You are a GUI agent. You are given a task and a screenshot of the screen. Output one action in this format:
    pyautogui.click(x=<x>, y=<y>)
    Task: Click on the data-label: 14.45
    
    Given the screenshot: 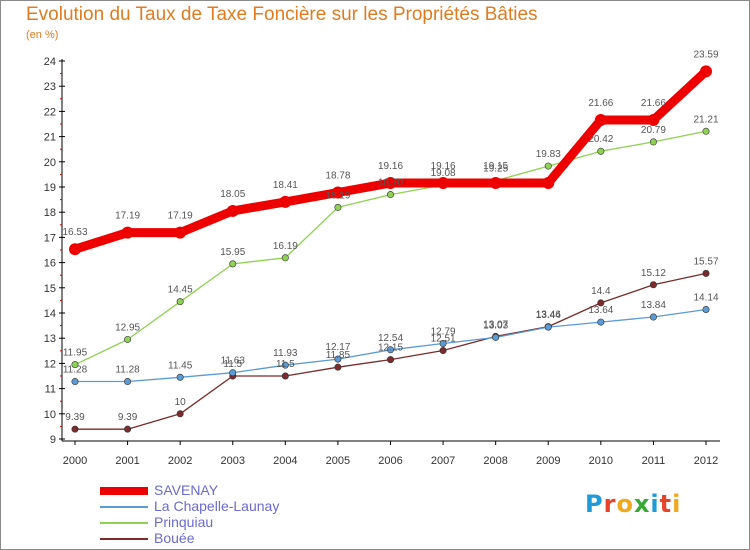 What is the action you would take?
    pyautogui.click(x=180, y=290)
    